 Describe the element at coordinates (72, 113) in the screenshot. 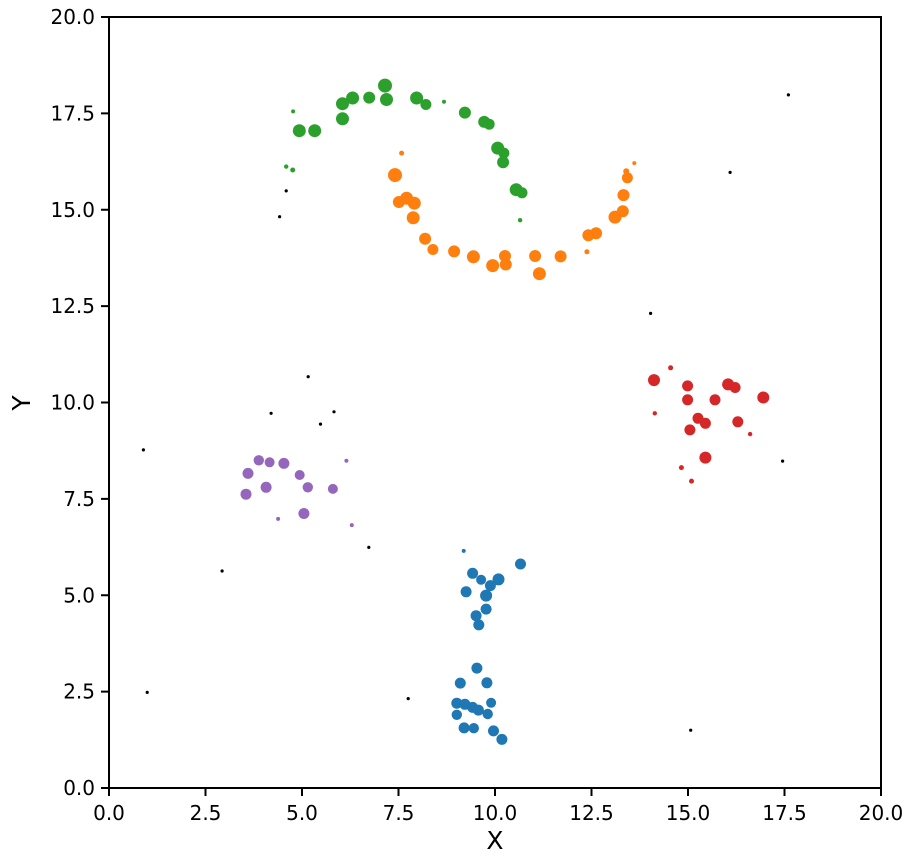

I see `y-tick-label: 17.5` at that location.